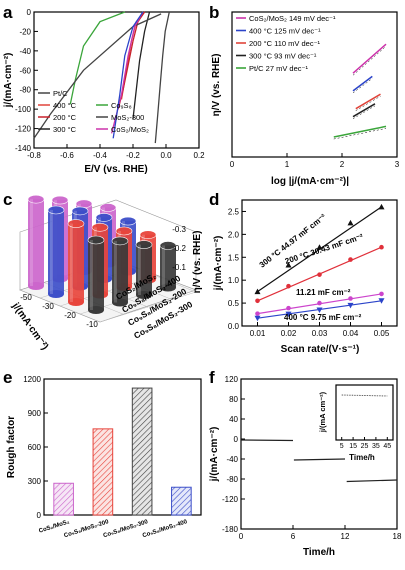 This screenshot has width=405, height=570. I want to click on panel-e-y-tick-label: 600, so click(35, 447).